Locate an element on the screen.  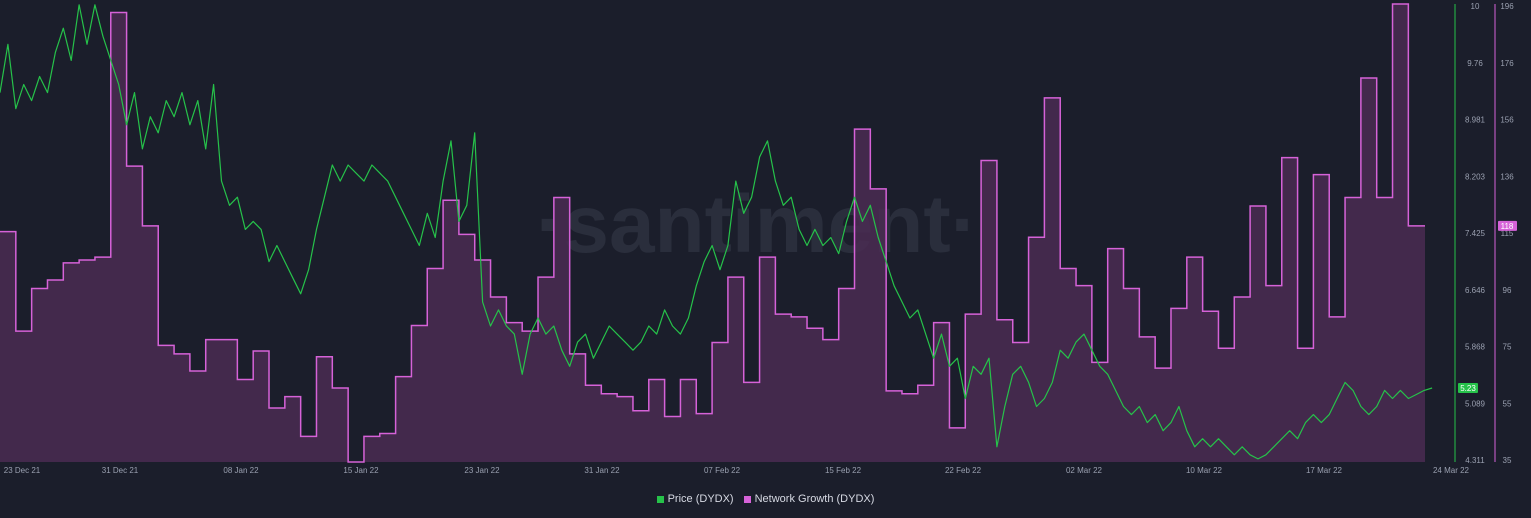
x-tick-label: 23 Dec 21 is located at coordinates (22, 470).